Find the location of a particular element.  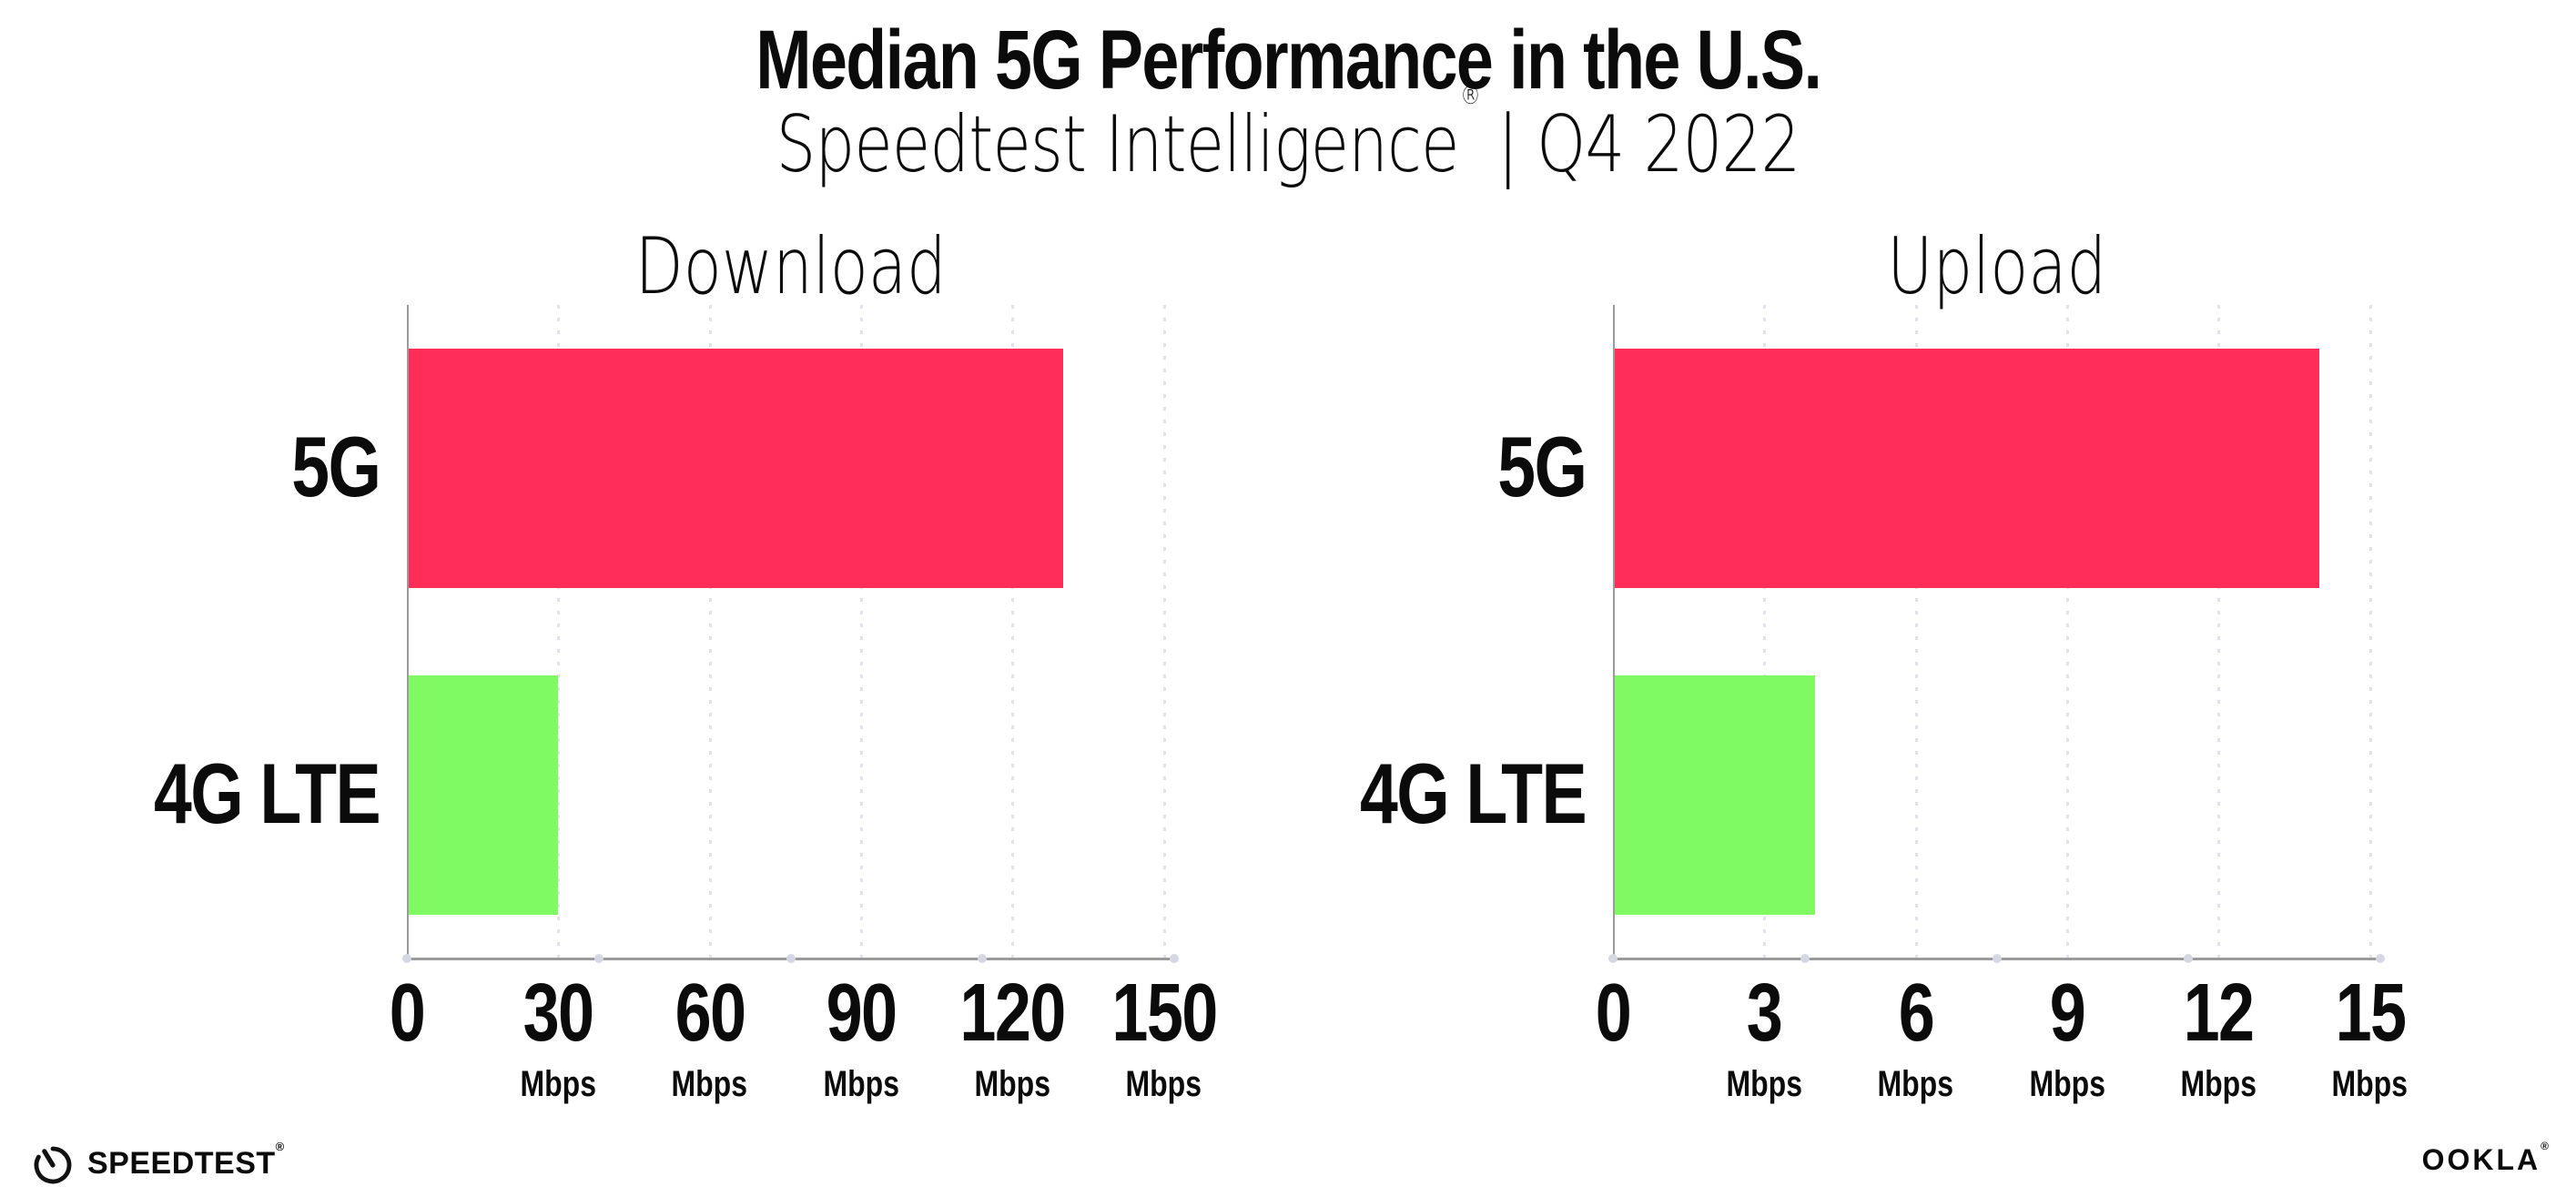

ookla-registered-mark: ® is located at coordinates (2545, 1146).